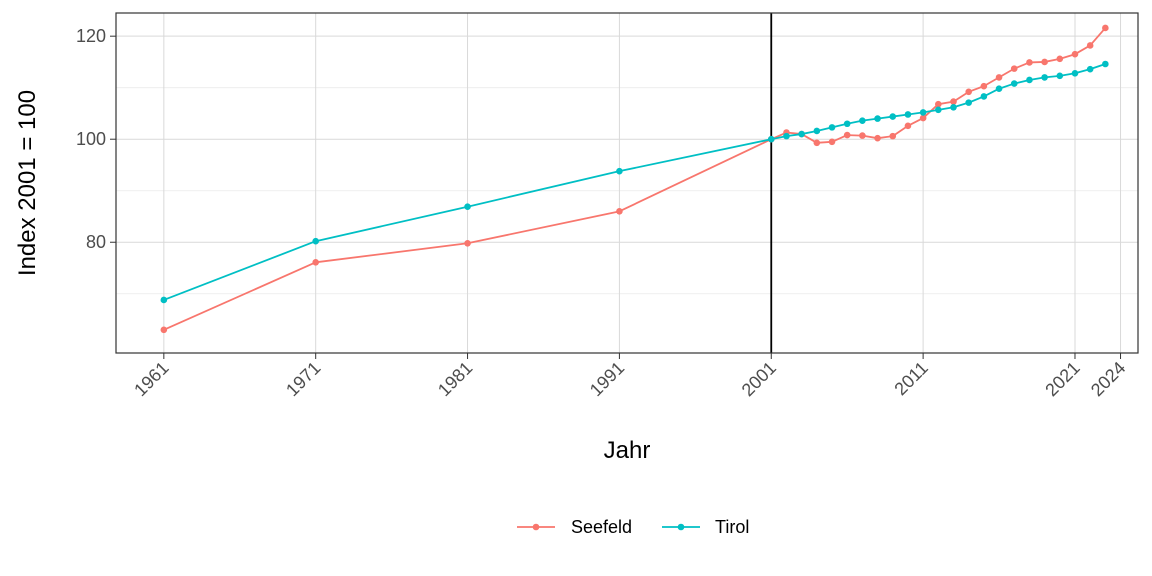 The height and width of the screenshot is (576, 1152). I want to click on x-tick-label: 1971, so click(303, 379).